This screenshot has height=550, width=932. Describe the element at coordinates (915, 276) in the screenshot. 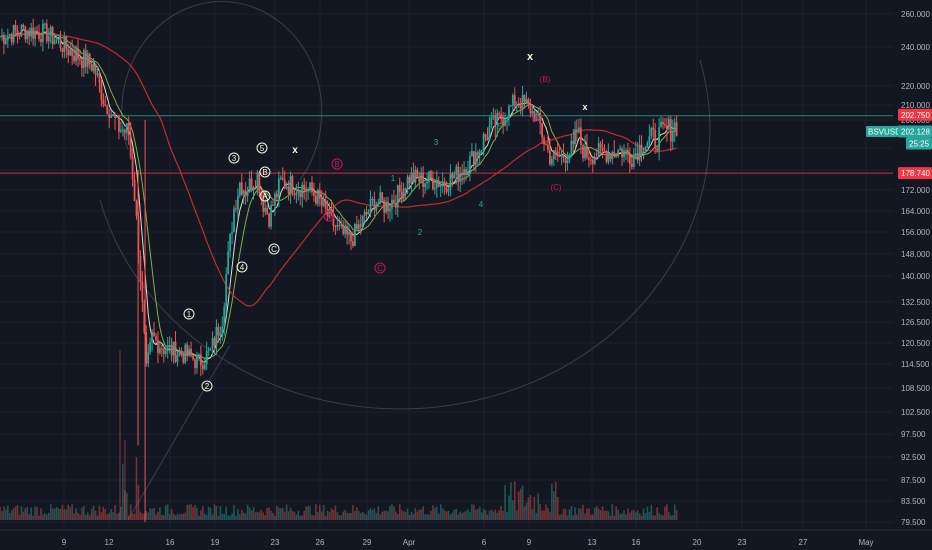

I see `price-tick: 140.000` at that location.